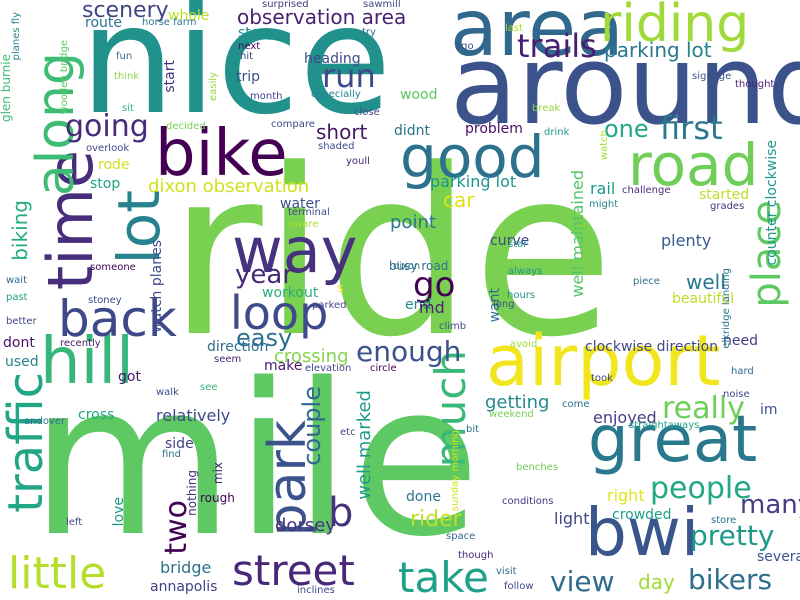 Image resolution: width=800 pixels, height=600 pixels. What do you see at coordinates (521, 295) in the screenshot?
I see `word-hours: hours` at bounding box center [521, 295].